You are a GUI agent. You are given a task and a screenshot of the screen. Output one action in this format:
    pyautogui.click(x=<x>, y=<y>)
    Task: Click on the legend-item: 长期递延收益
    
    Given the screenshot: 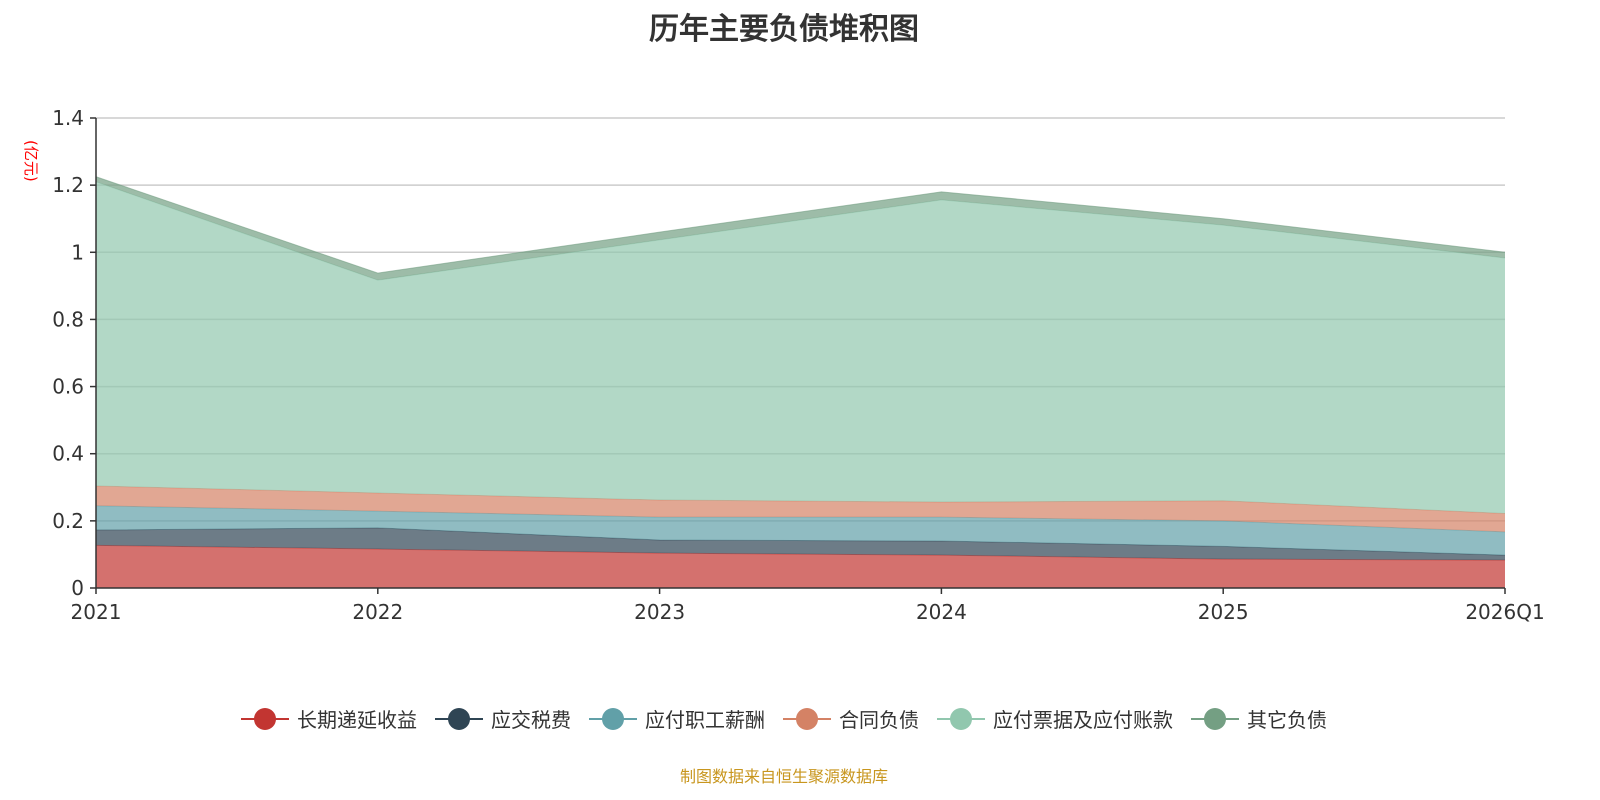 What is the action you would take?
    pyautogui.click(x=329, y=718)
    